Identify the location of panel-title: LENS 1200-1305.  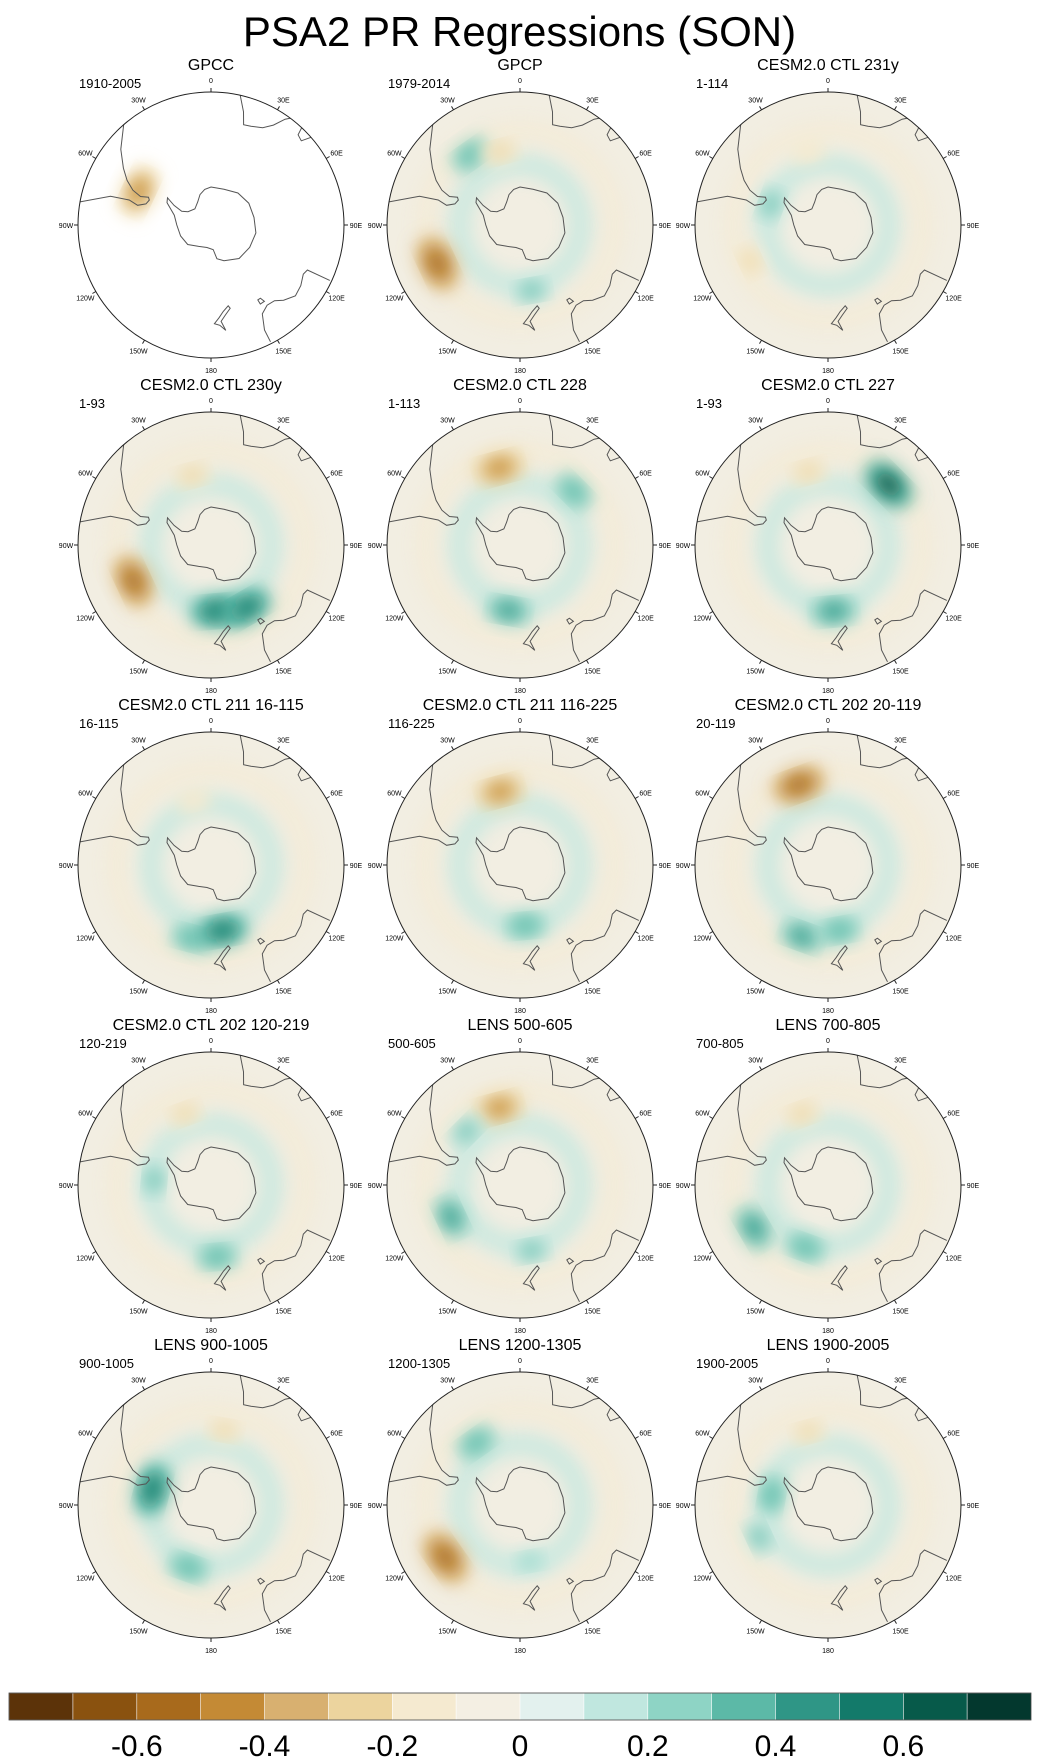
(520, 1345).